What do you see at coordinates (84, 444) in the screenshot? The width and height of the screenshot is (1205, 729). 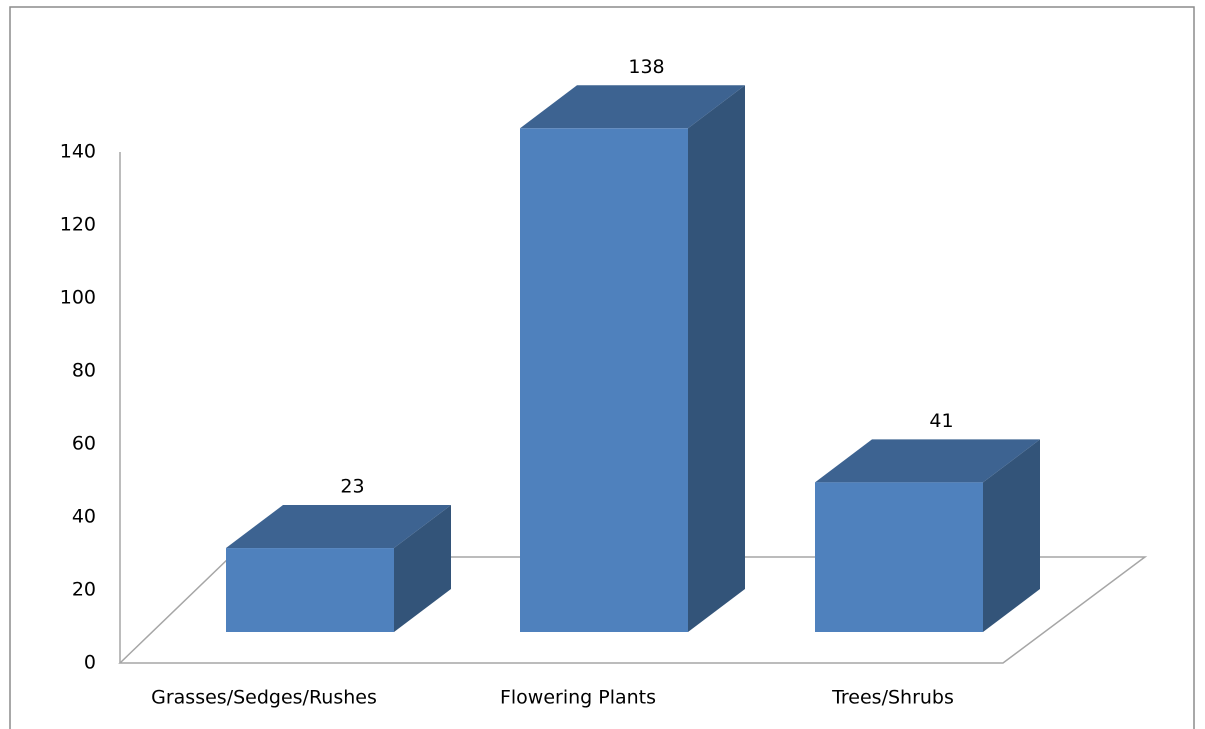 I see `y-tick-label: 60` at bounding box center [84, 444].